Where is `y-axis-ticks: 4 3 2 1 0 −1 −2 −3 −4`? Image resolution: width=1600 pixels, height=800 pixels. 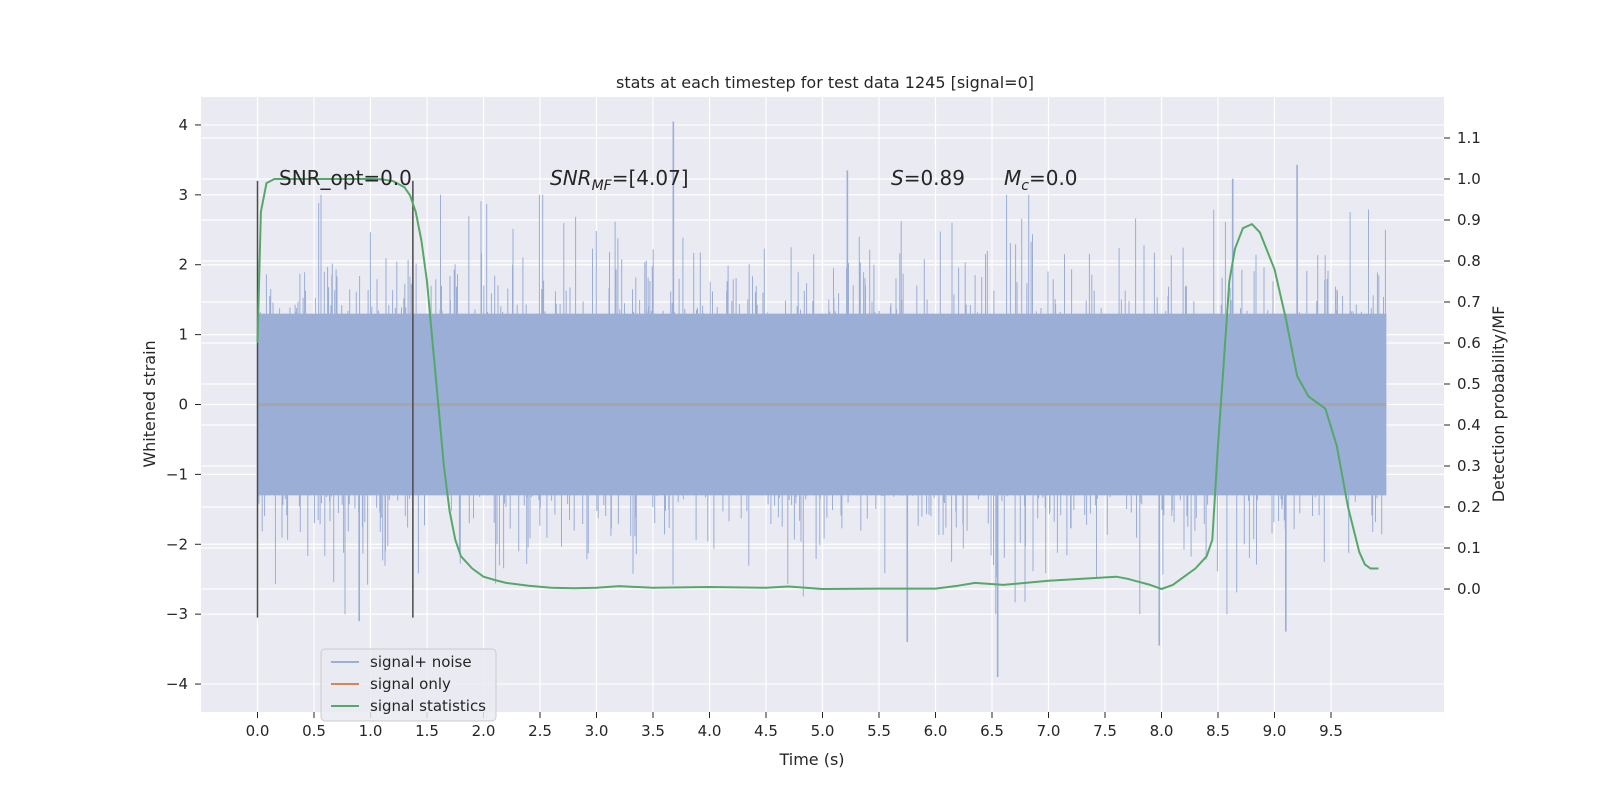 y-axis-ticks: 4 3 2 1 0 −1 −2 −3 −4 is located at coordinates (183, 404).